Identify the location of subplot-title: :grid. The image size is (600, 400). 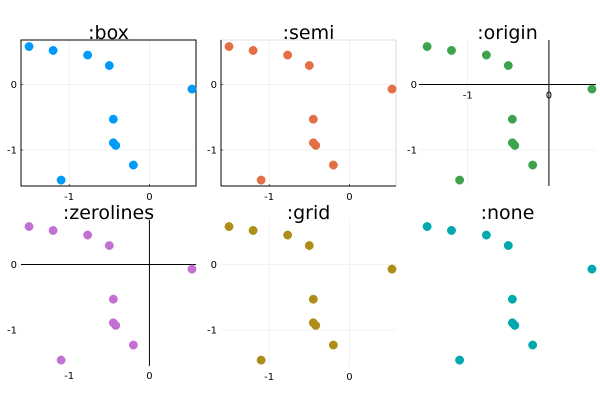
(309, 213).